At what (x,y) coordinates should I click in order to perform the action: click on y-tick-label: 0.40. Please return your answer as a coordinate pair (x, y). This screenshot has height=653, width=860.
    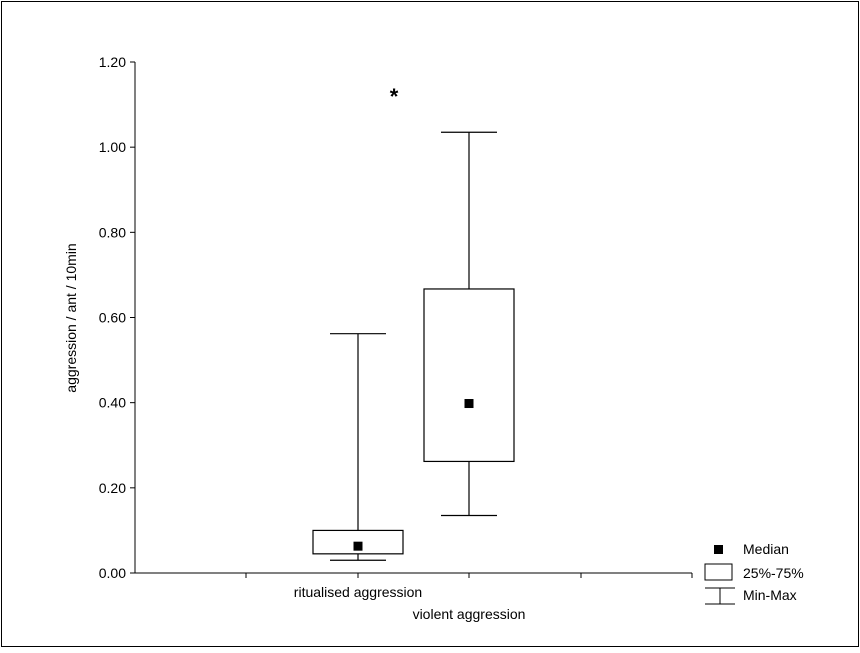
    Looking at the image, I should click on (112, 403).